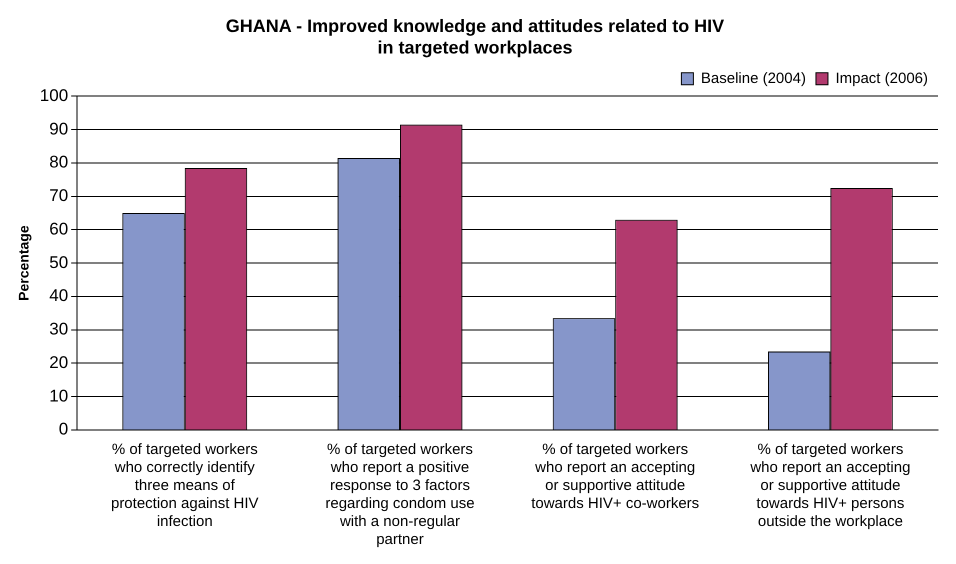 This screenshot has width=956, height=564. Describe the element at coordinates (63, 429) in the screenshot. I see `y-tick-label: 0` at that location.